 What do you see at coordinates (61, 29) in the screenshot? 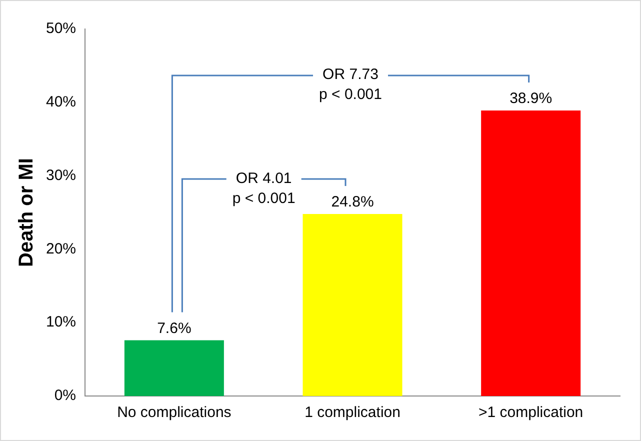
I see `y-tick-label: 50%` at bounding box center [61, 29].